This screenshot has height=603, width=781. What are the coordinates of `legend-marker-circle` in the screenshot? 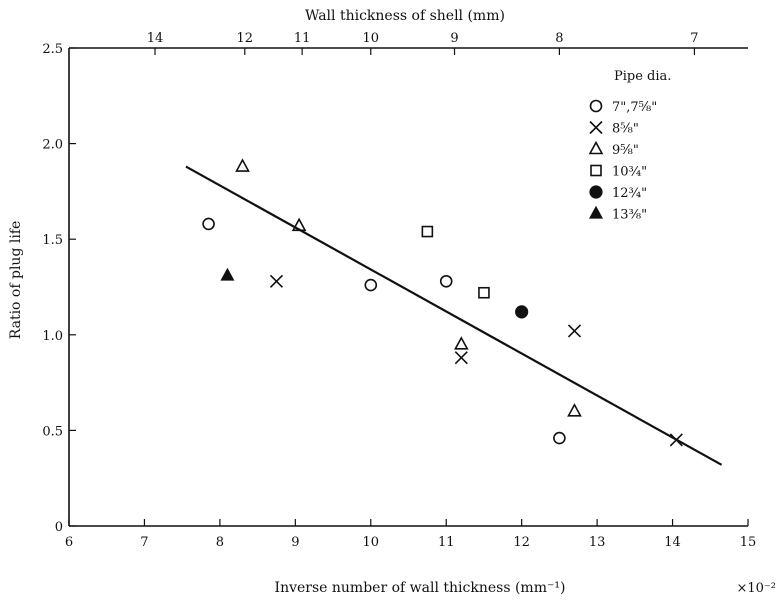 It's located at (596, 106).